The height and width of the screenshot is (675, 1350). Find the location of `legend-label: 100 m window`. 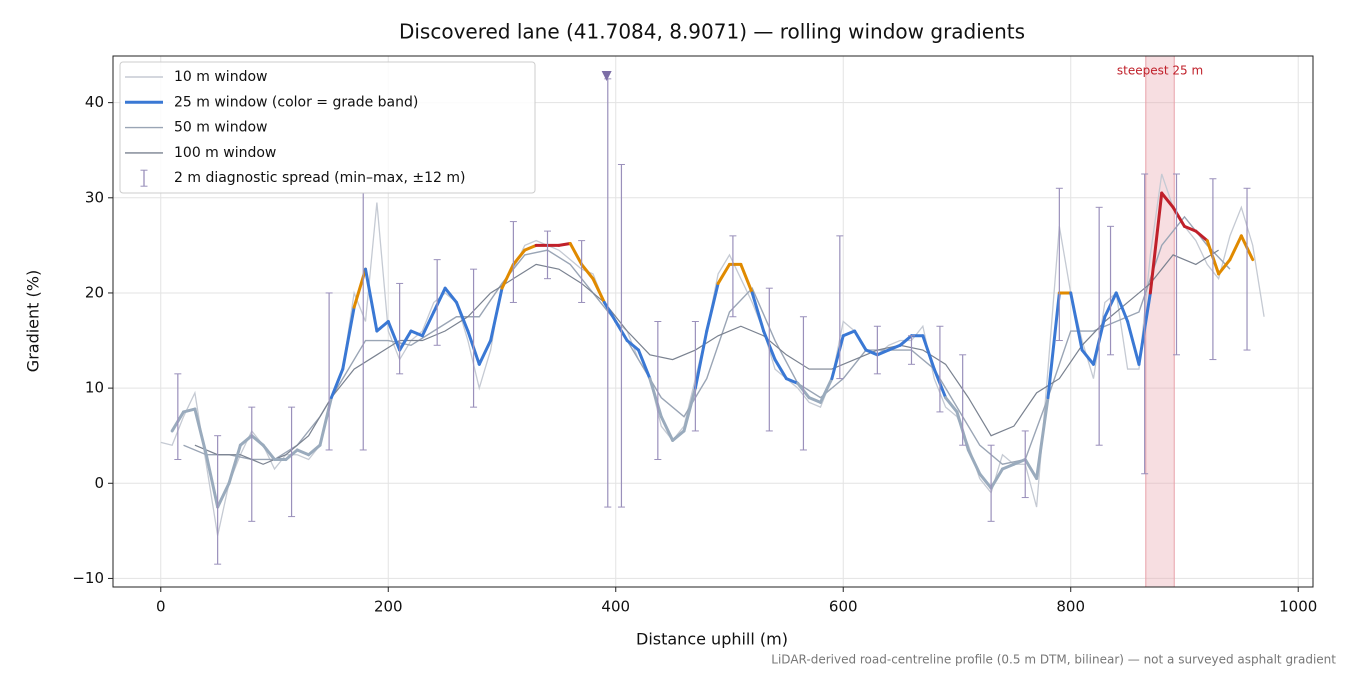

legend-label: 100 m window is located at coordinates (225, 153).